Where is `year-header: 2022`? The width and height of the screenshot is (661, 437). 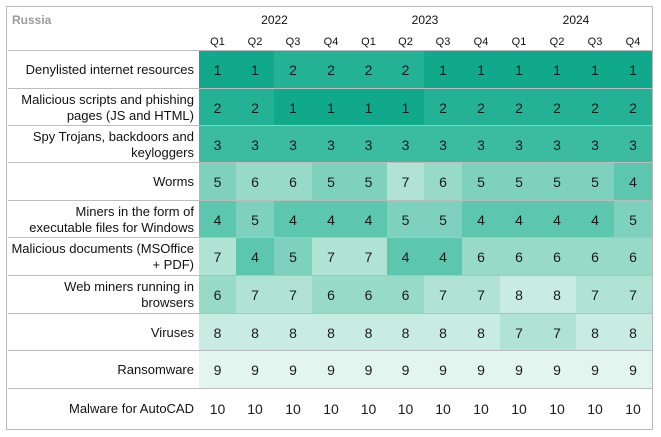 year-header: 2022 is located at coordinates (274, 20).